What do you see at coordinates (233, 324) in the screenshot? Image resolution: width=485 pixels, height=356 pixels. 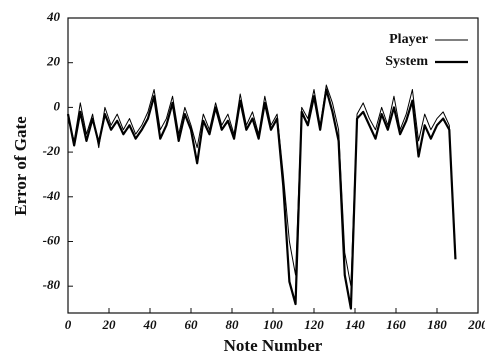 I see `x-tick-label: 80` at bounding box center [233, 324].